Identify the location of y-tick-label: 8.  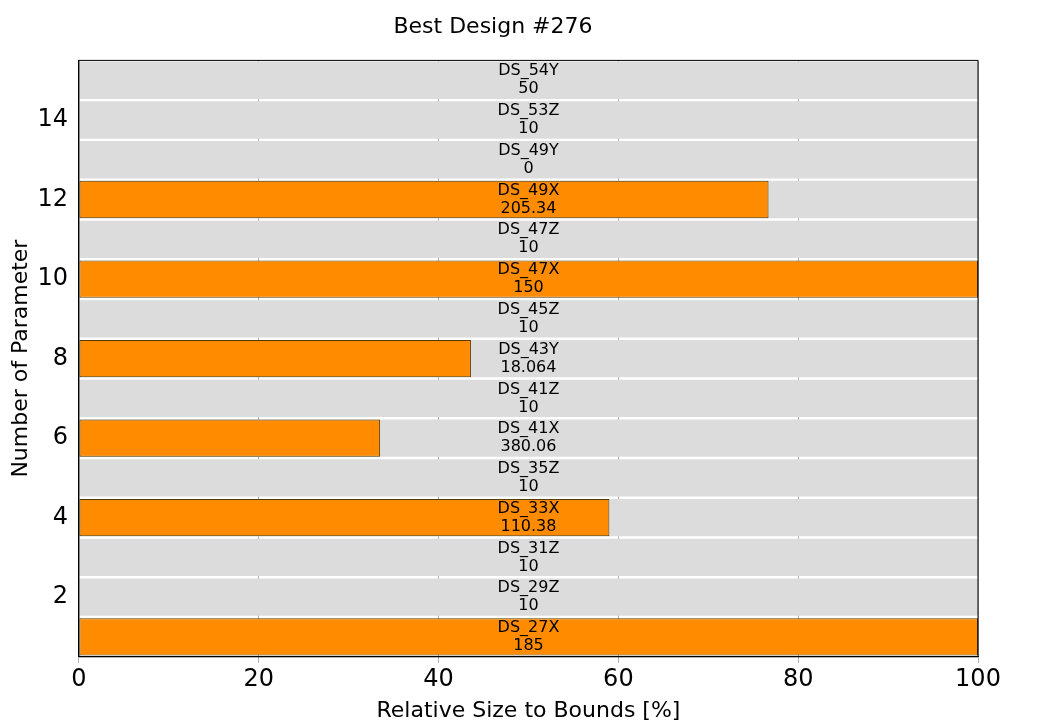
(60, 356).